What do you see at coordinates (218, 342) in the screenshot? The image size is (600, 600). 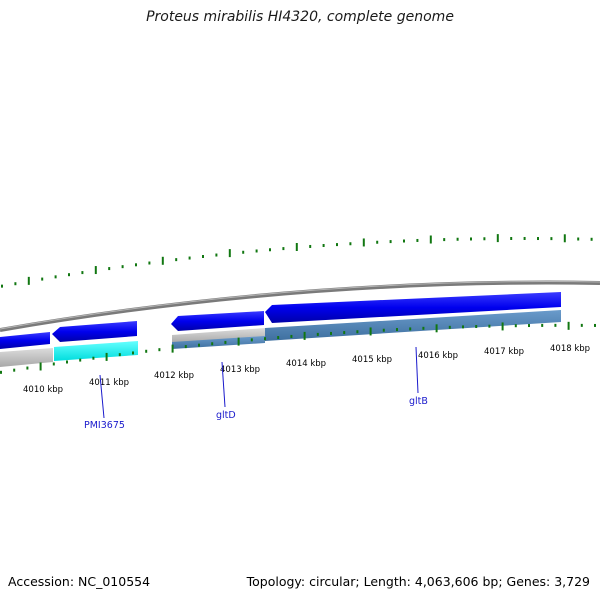 I see `gene-steel-gltD` at bounding box center [218, 342].